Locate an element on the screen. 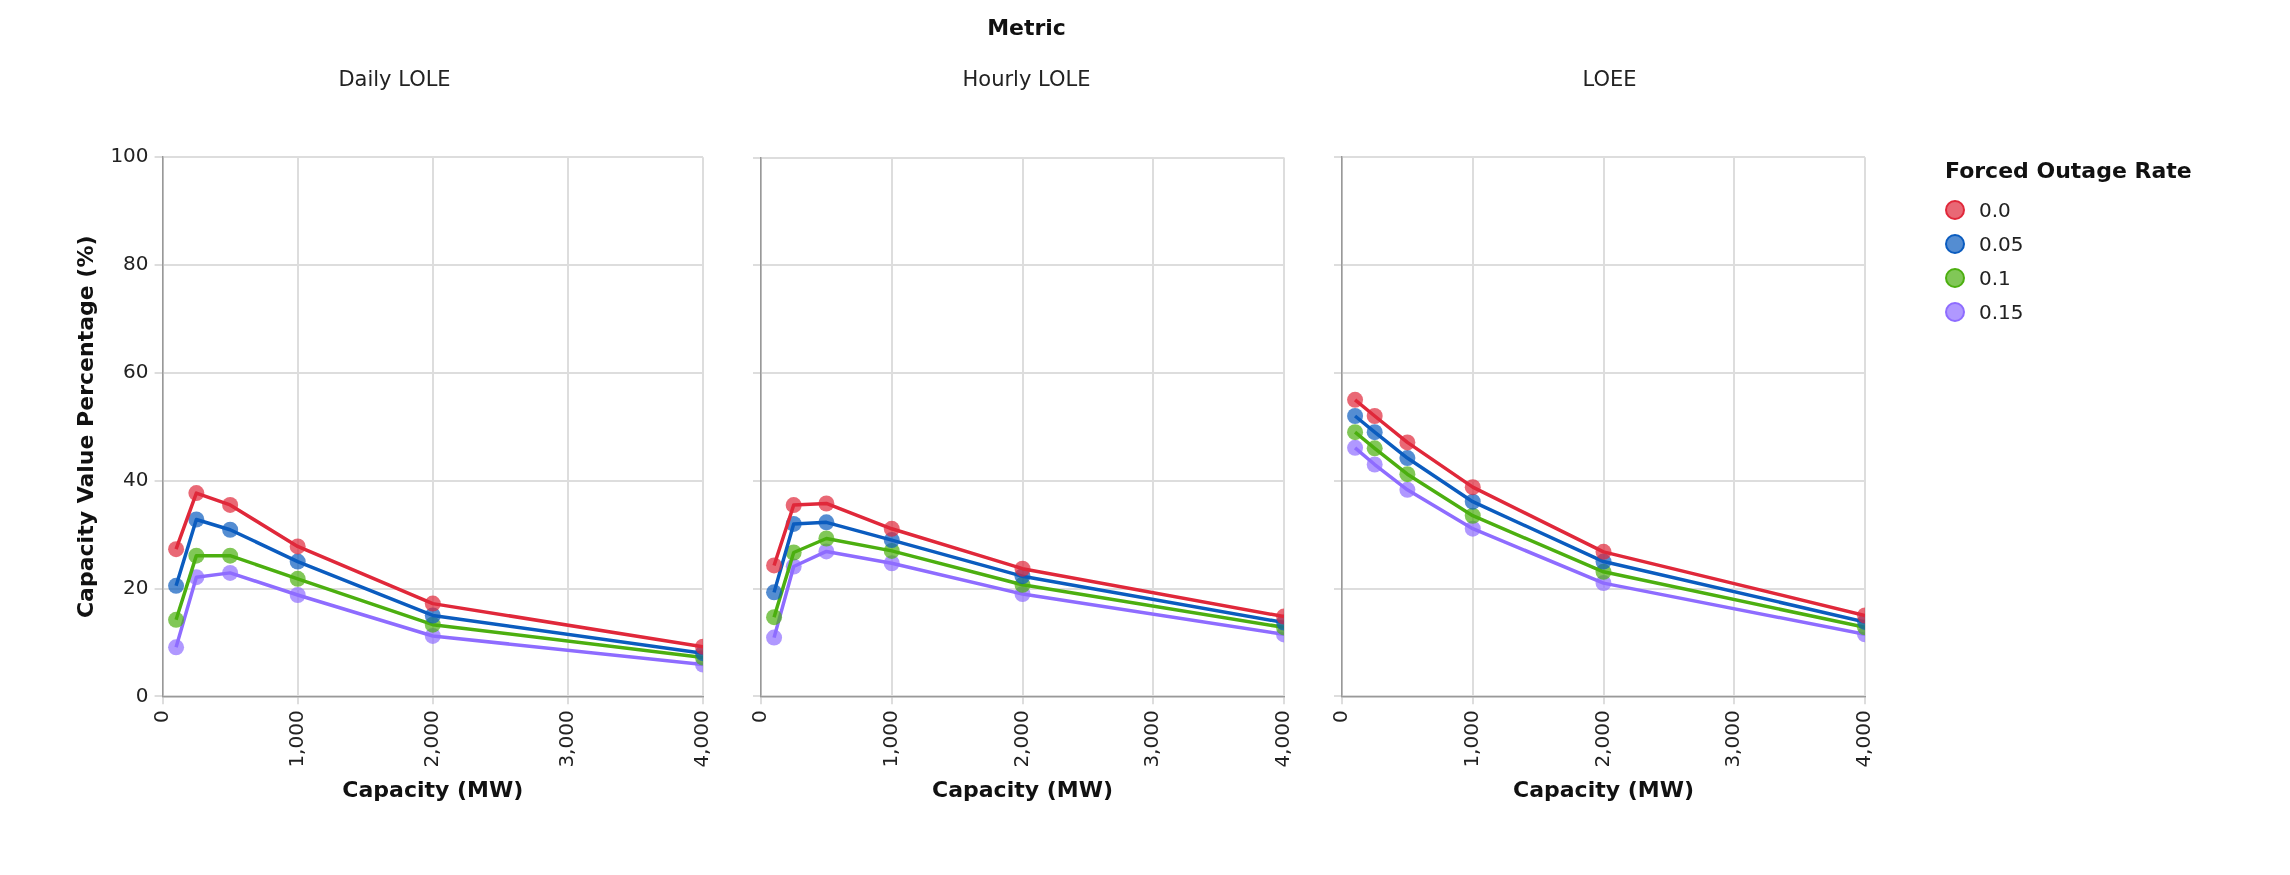 This screenshot has width=2290, height=875. y-tick-label: 20 is located at coordinates (136, 586).